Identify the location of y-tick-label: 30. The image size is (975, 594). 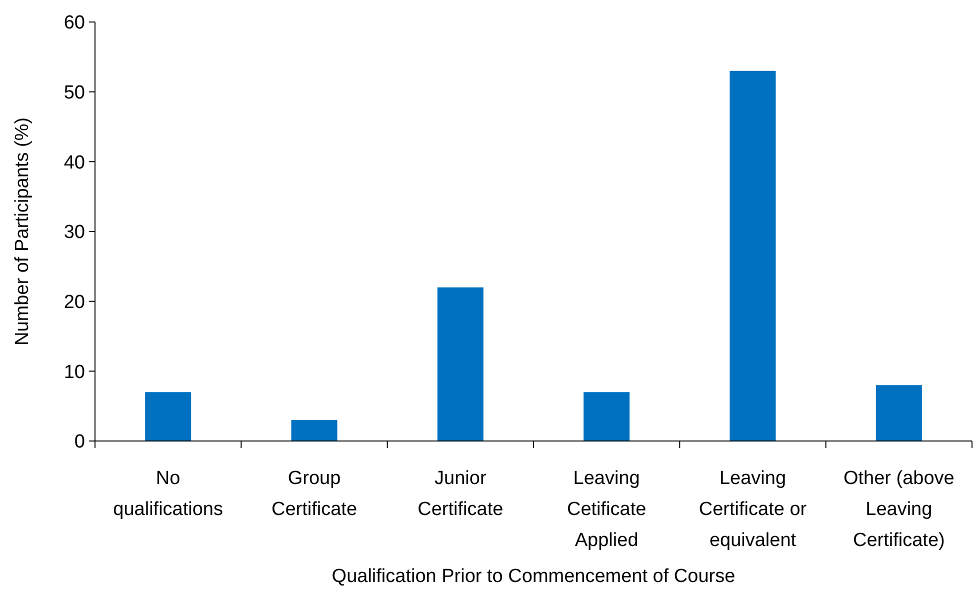
(74, 233).